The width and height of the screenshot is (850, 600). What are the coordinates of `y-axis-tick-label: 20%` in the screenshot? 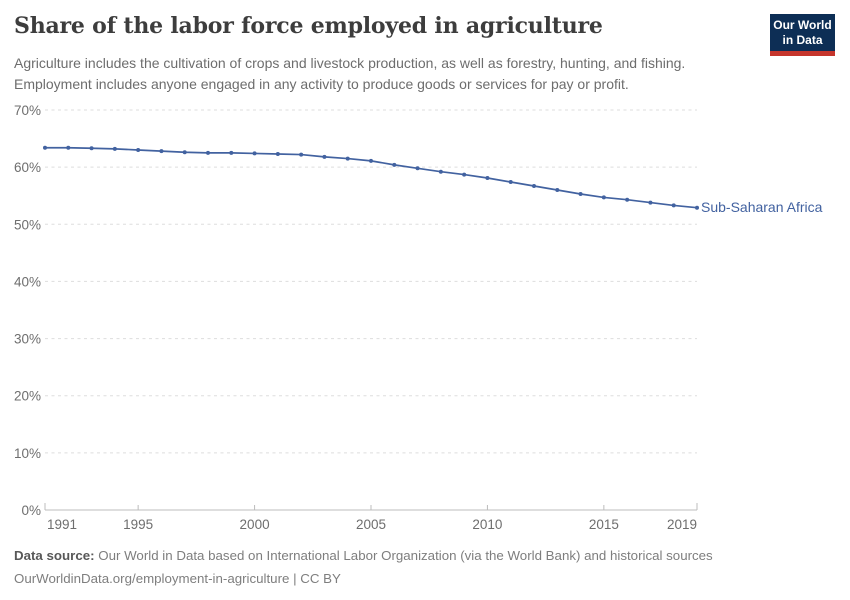 It's located at (27, 396).